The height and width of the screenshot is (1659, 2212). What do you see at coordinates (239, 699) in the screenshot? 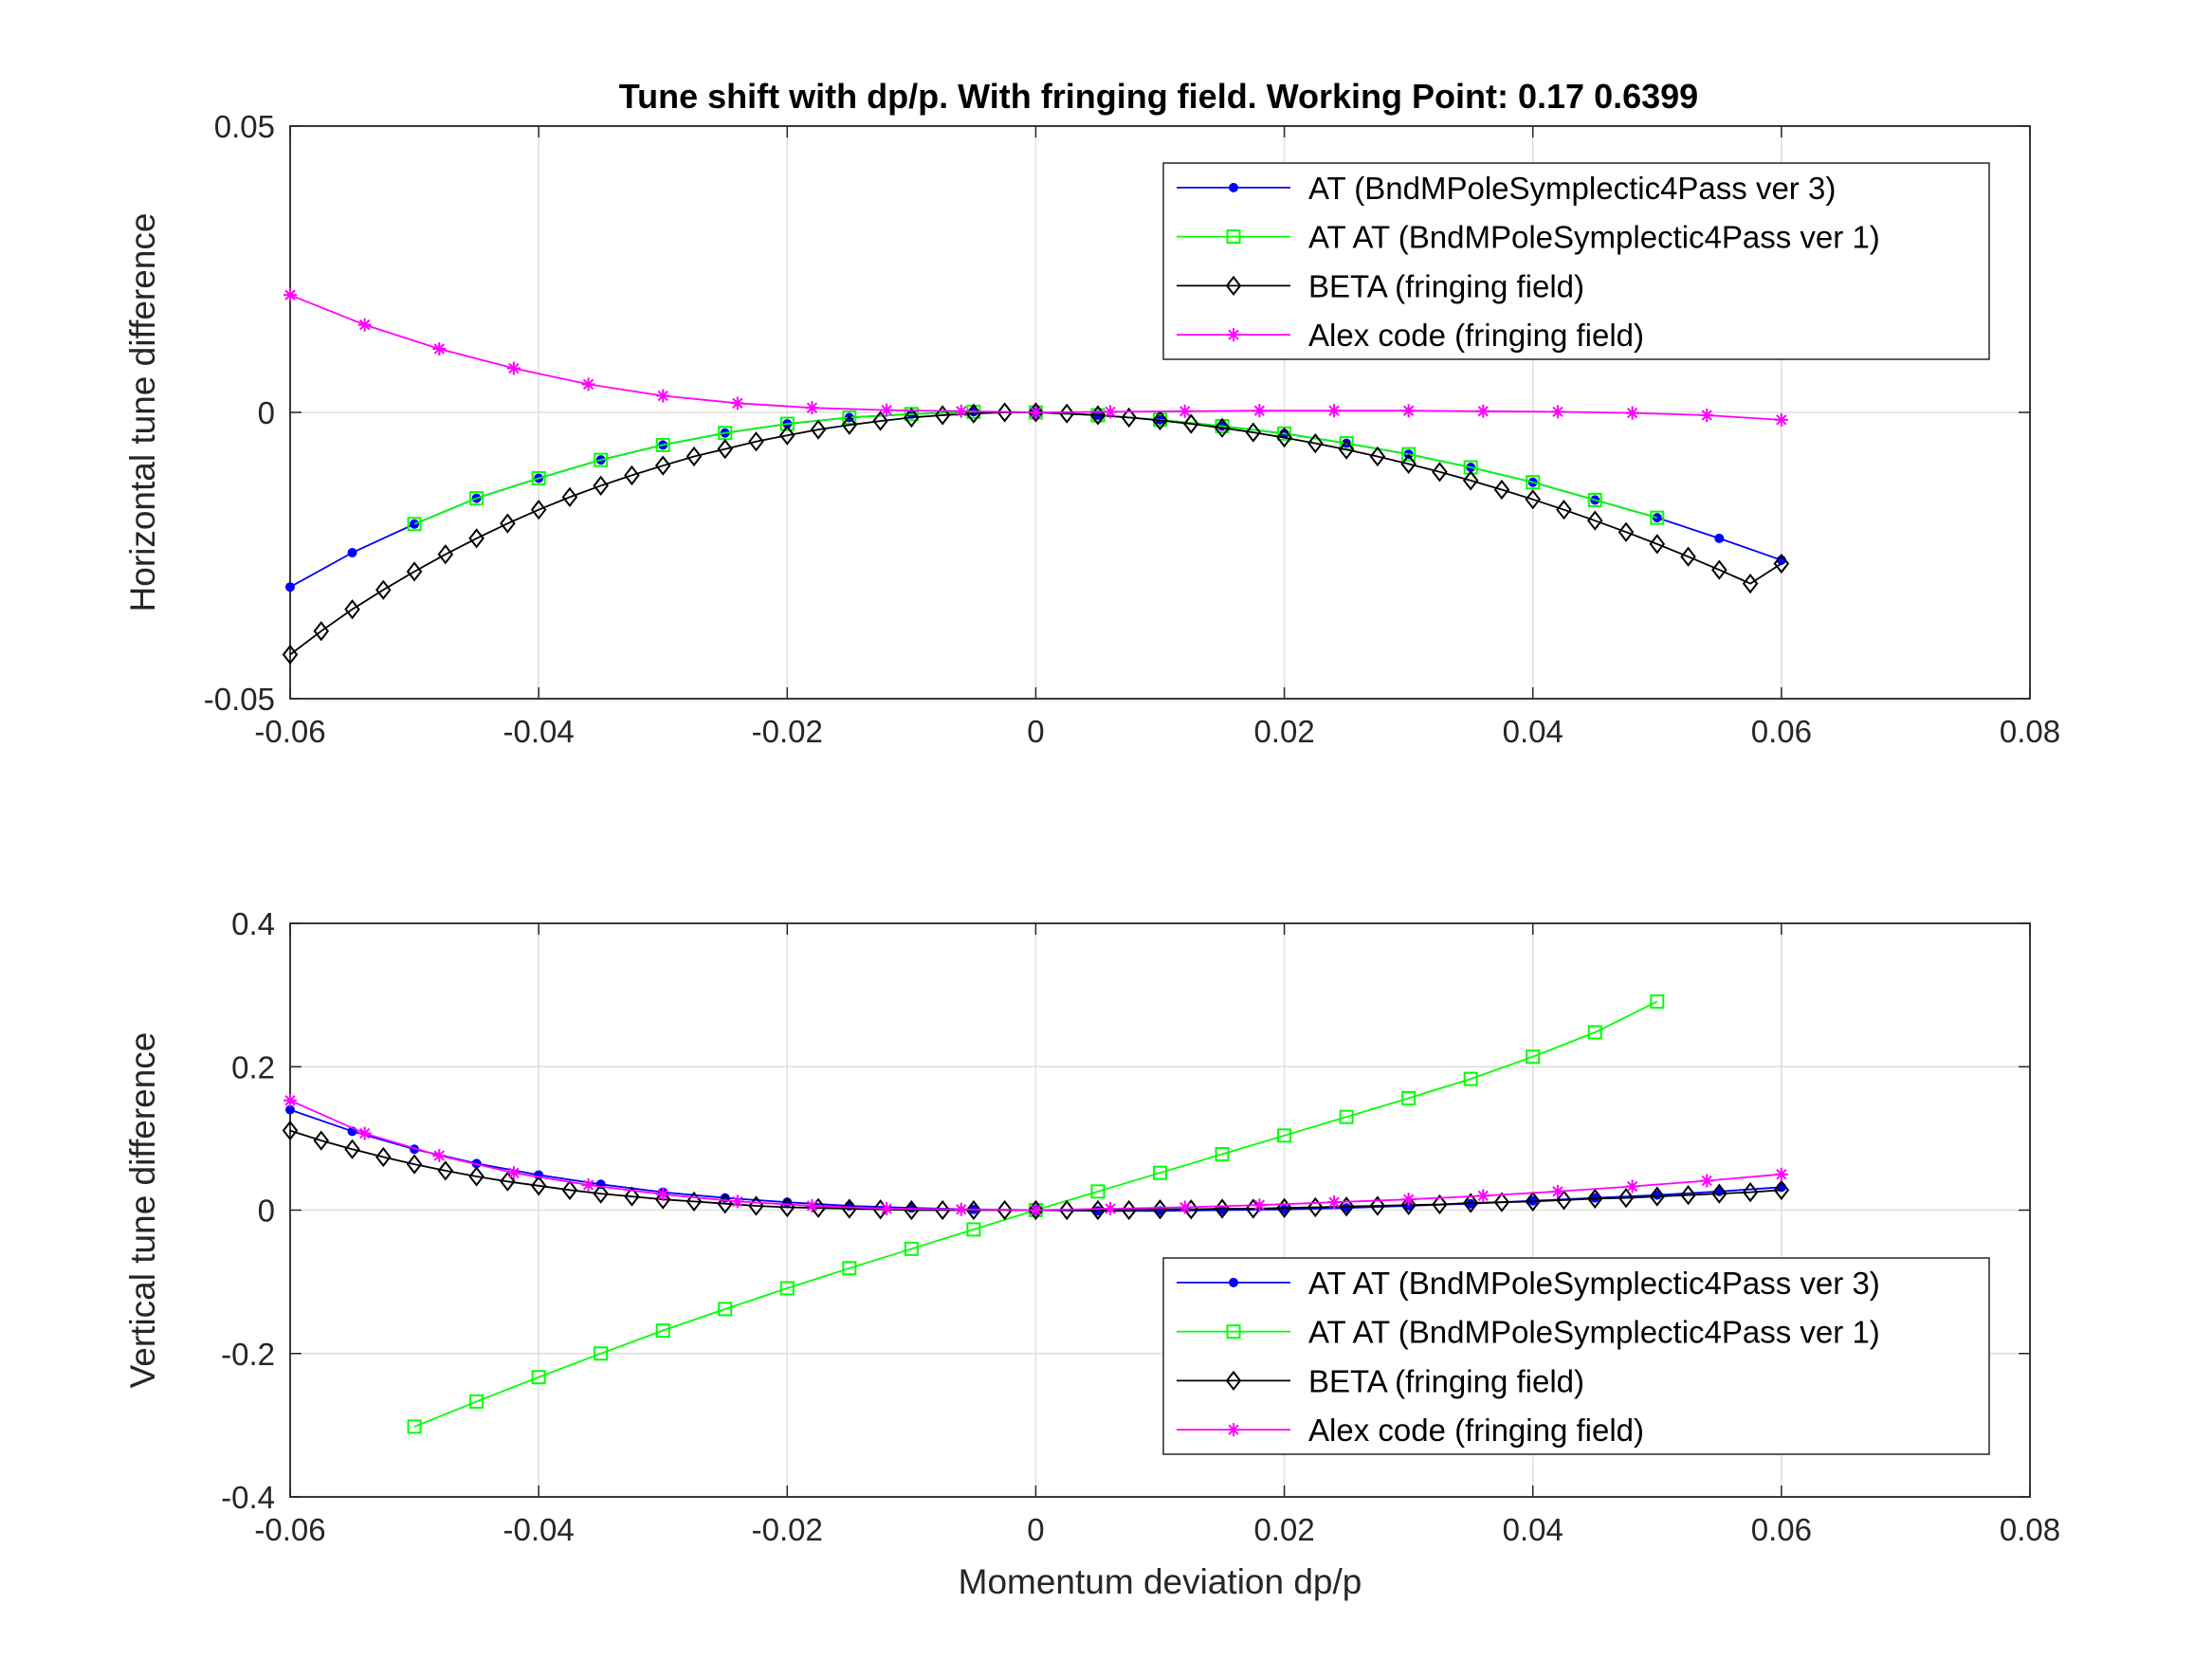
I see `y-tick-label: -0.05` at bounding box center [239, 699].